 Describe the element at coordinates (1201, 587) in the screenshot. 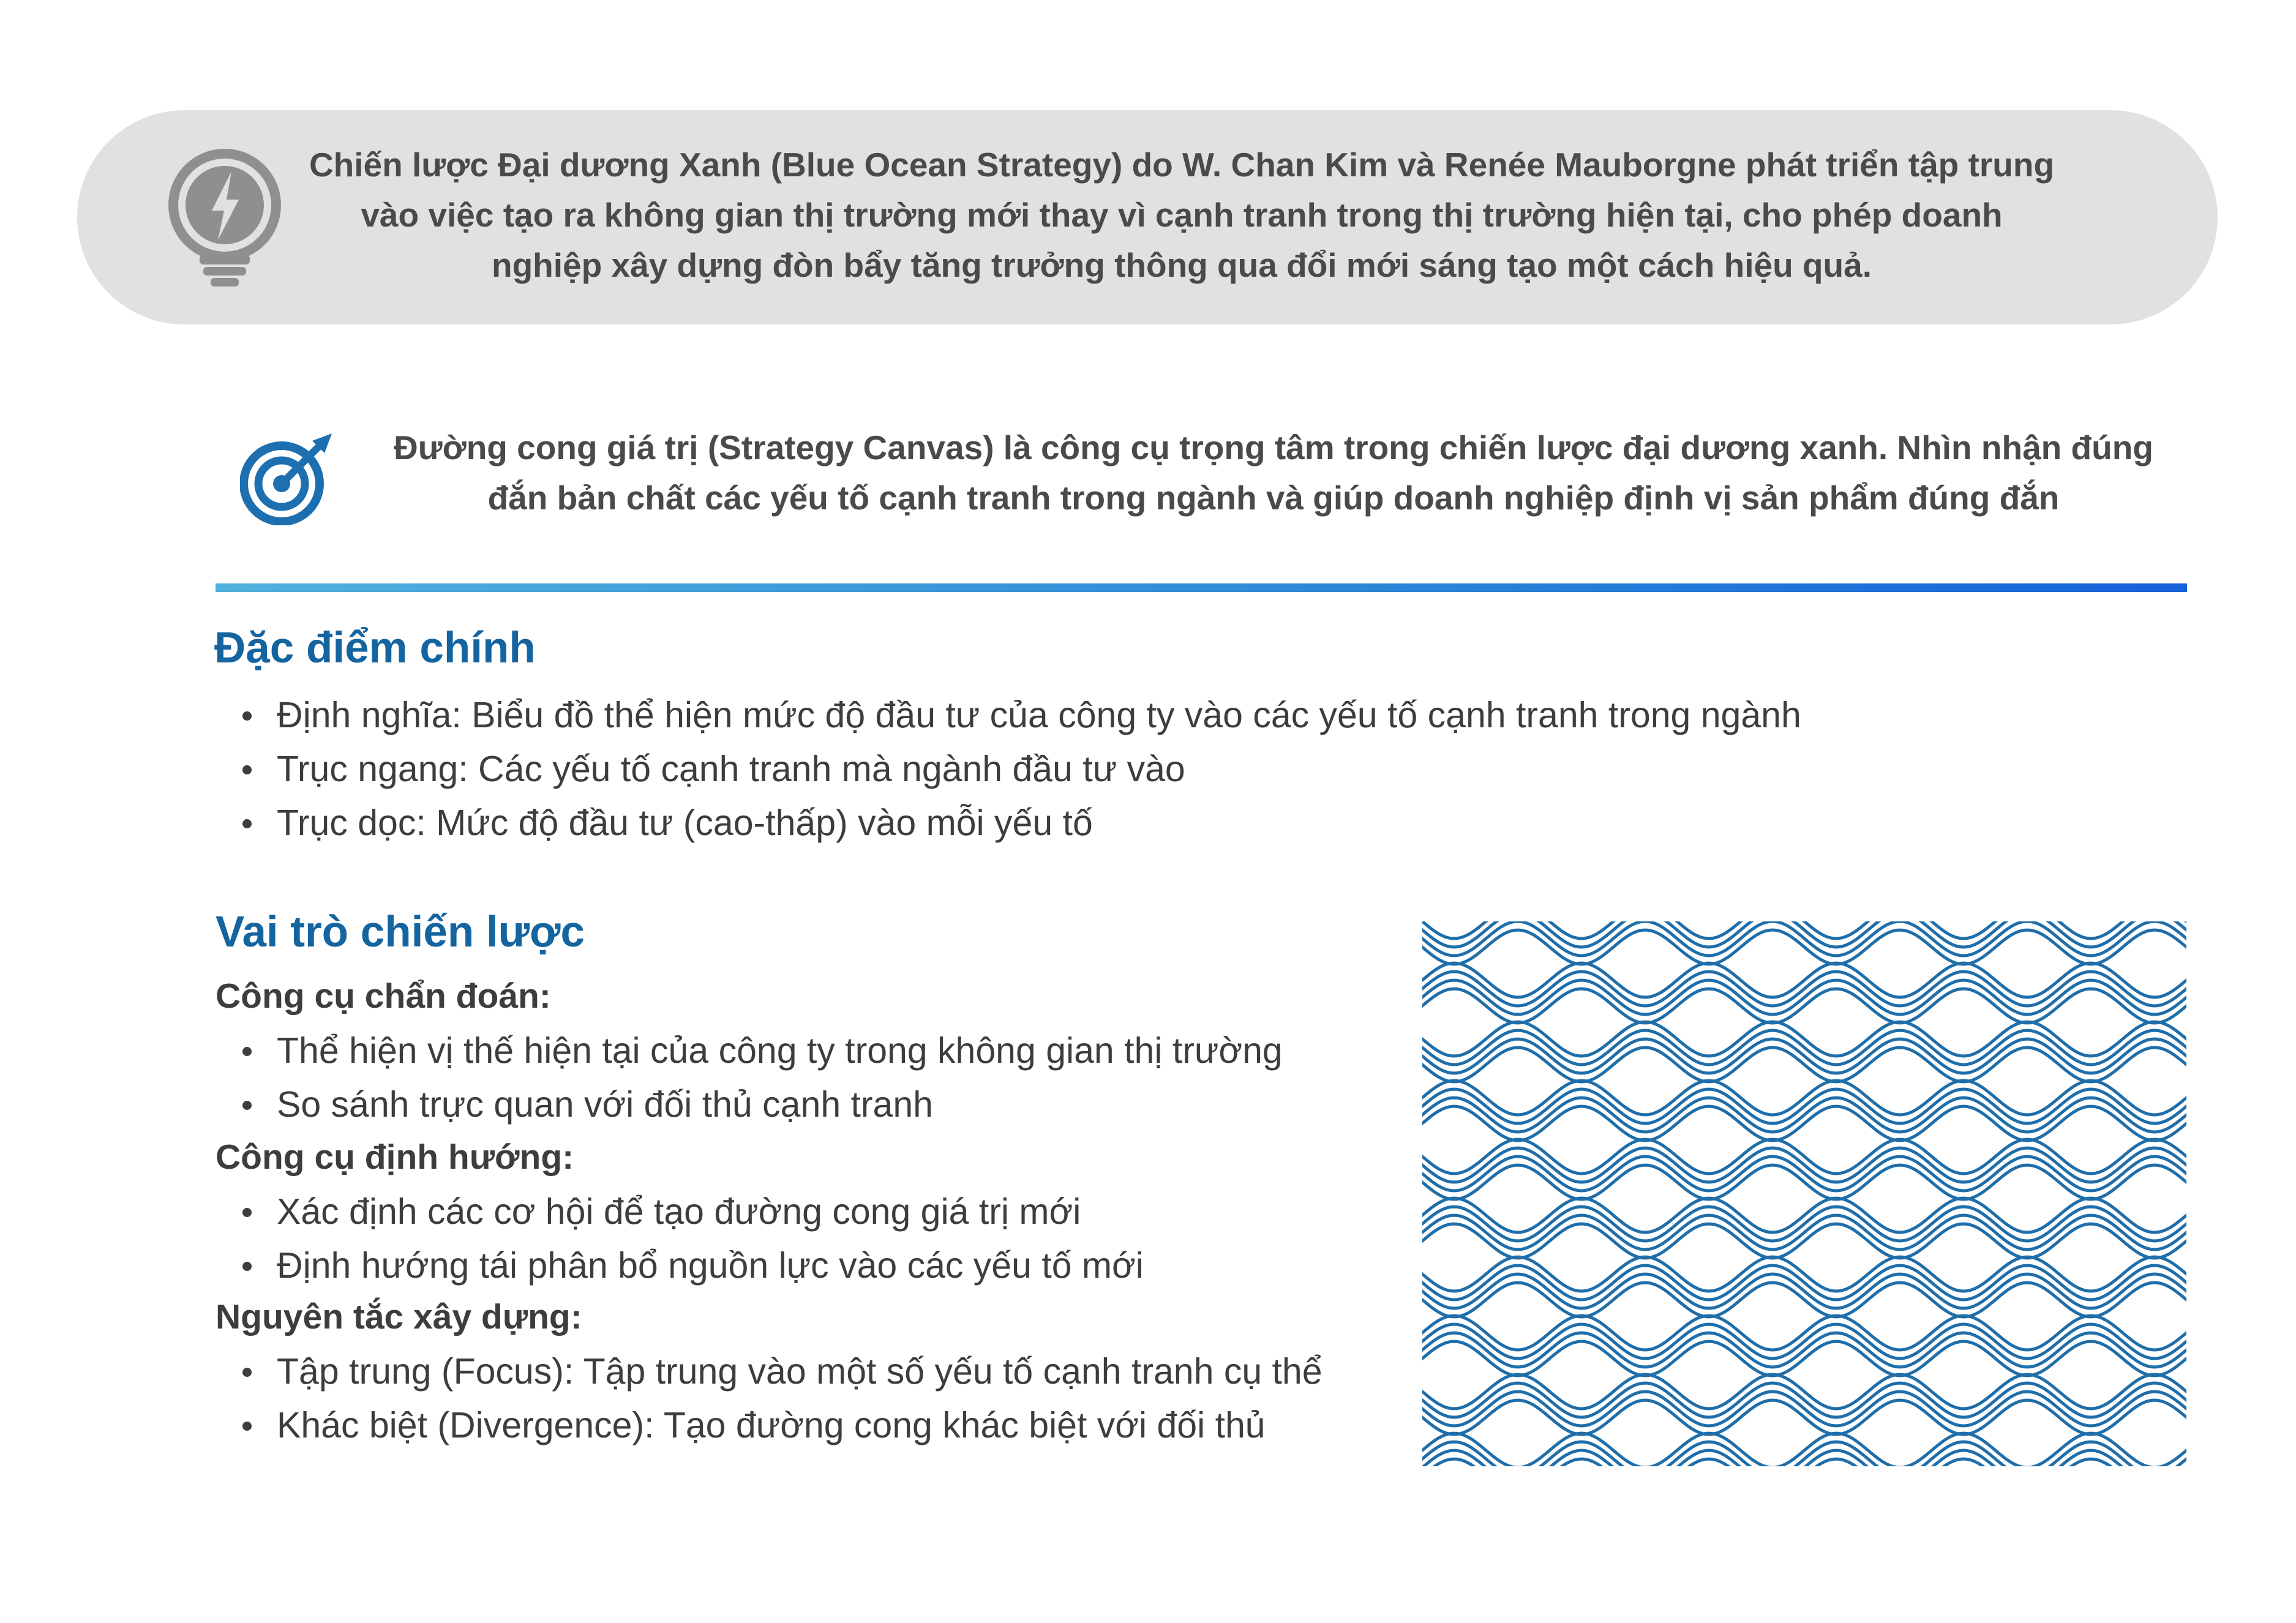

I see `section-divider` at that location.